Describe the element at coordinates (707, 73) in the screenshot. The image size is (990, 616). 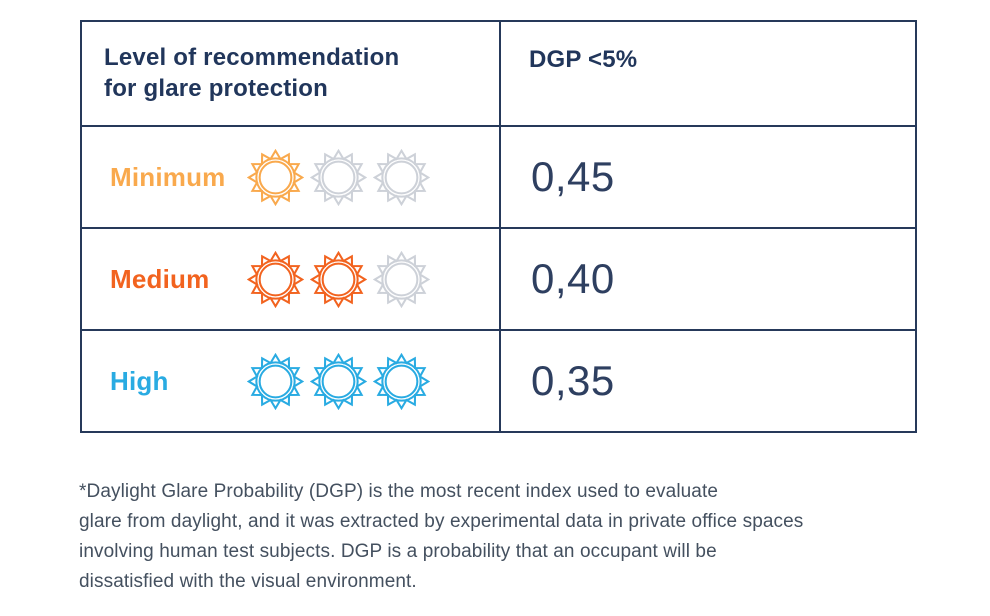
I see `table-header-dgp: DGP <5%` at that location.